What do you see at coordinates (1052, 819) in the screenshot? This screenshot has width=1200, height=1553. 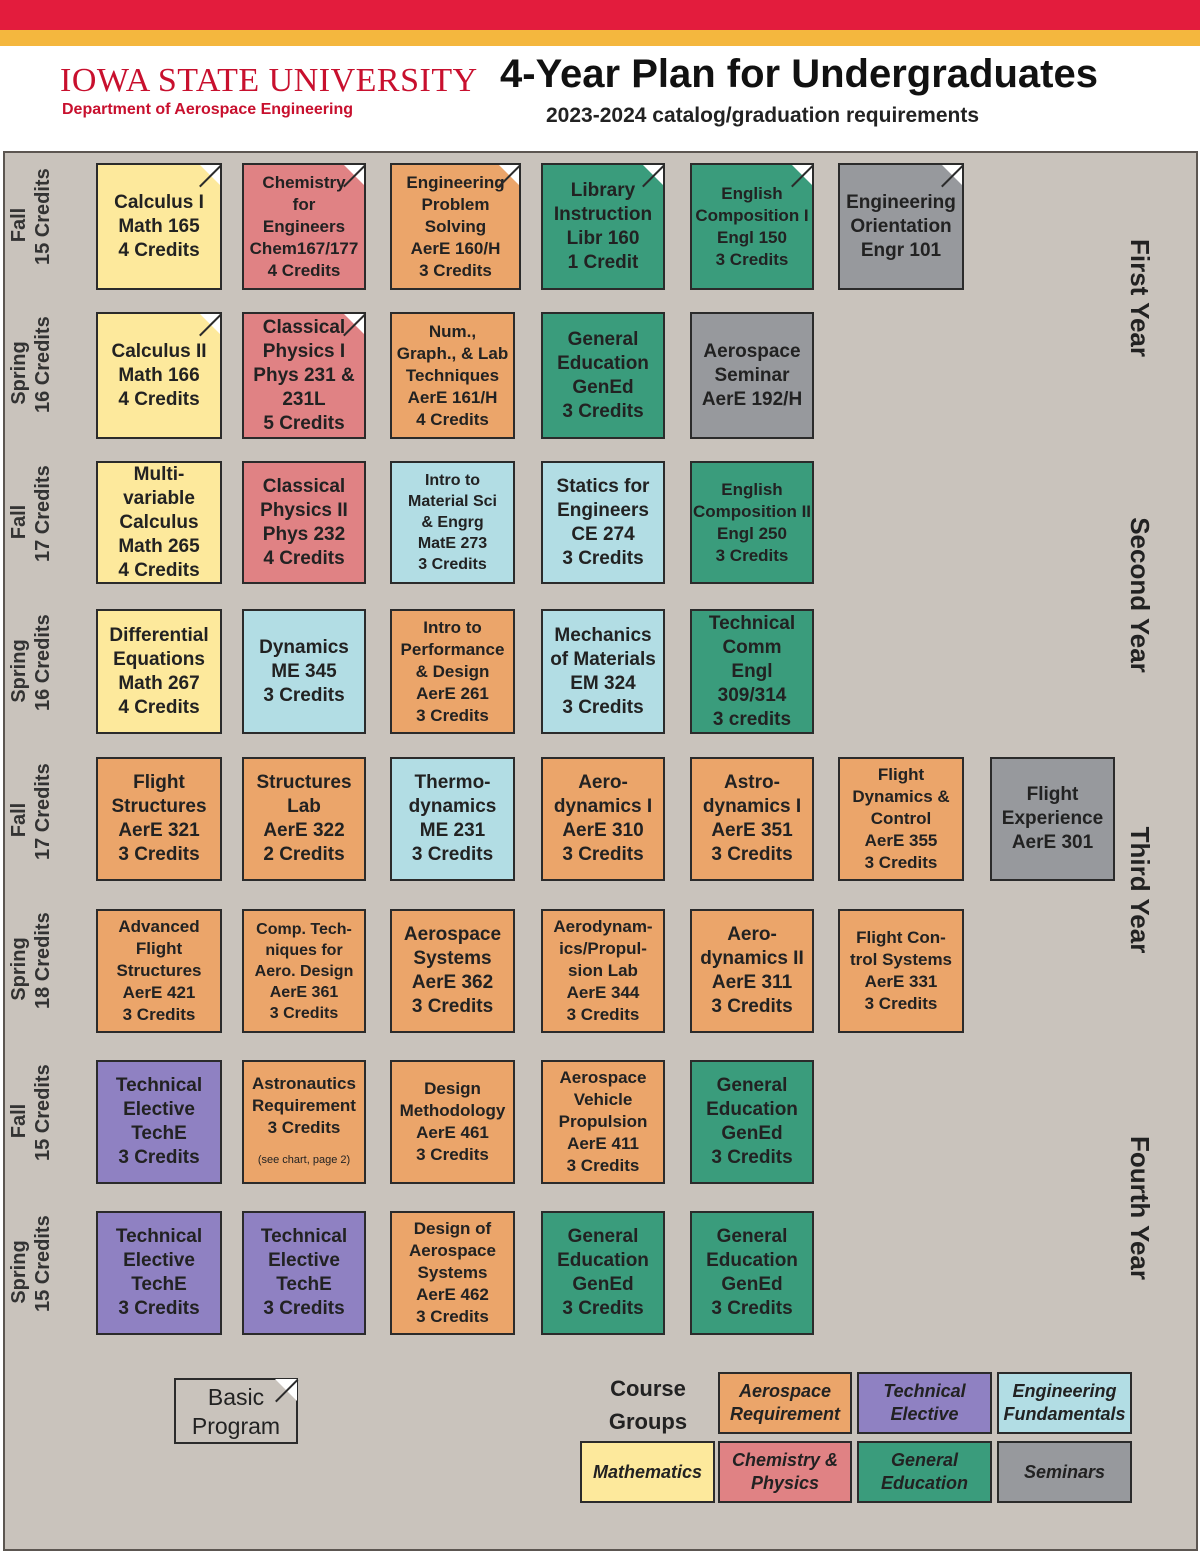 I see `course-aere-301: Flight Experience AerE 301` at bounding box center [1052, 819].